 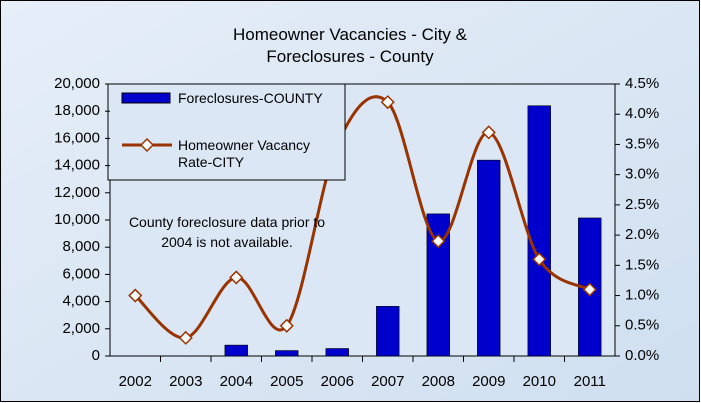 What do you see at coordinates (642, 143) in the screenshot?
I see `y2-tick-label: 3.5%` at bounding box center [642, 143].